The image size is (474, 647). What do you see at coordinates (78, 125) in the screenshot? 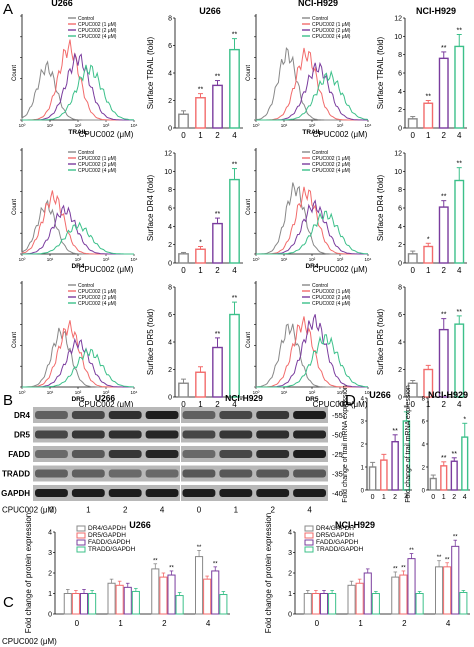
I see `flow-x-tick-label: 10²` at bounding box center [78, 125].